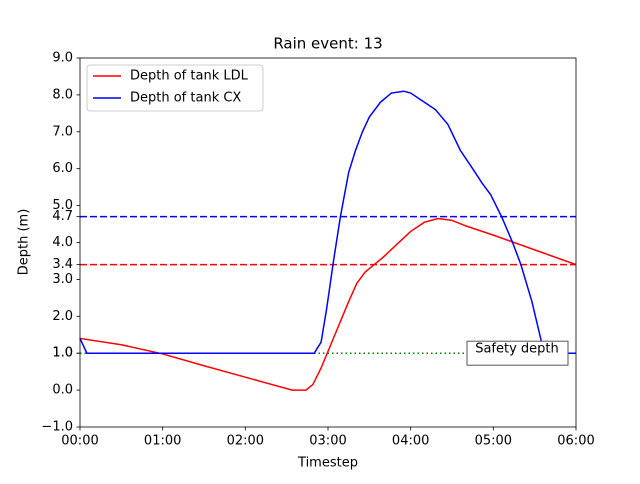 This screenshot has height=484, width=640. What do you see at coordinates (185, 98) in the screenshot?
I see `legend-label: Depth of tank CX` at bounding box center [185, 98].